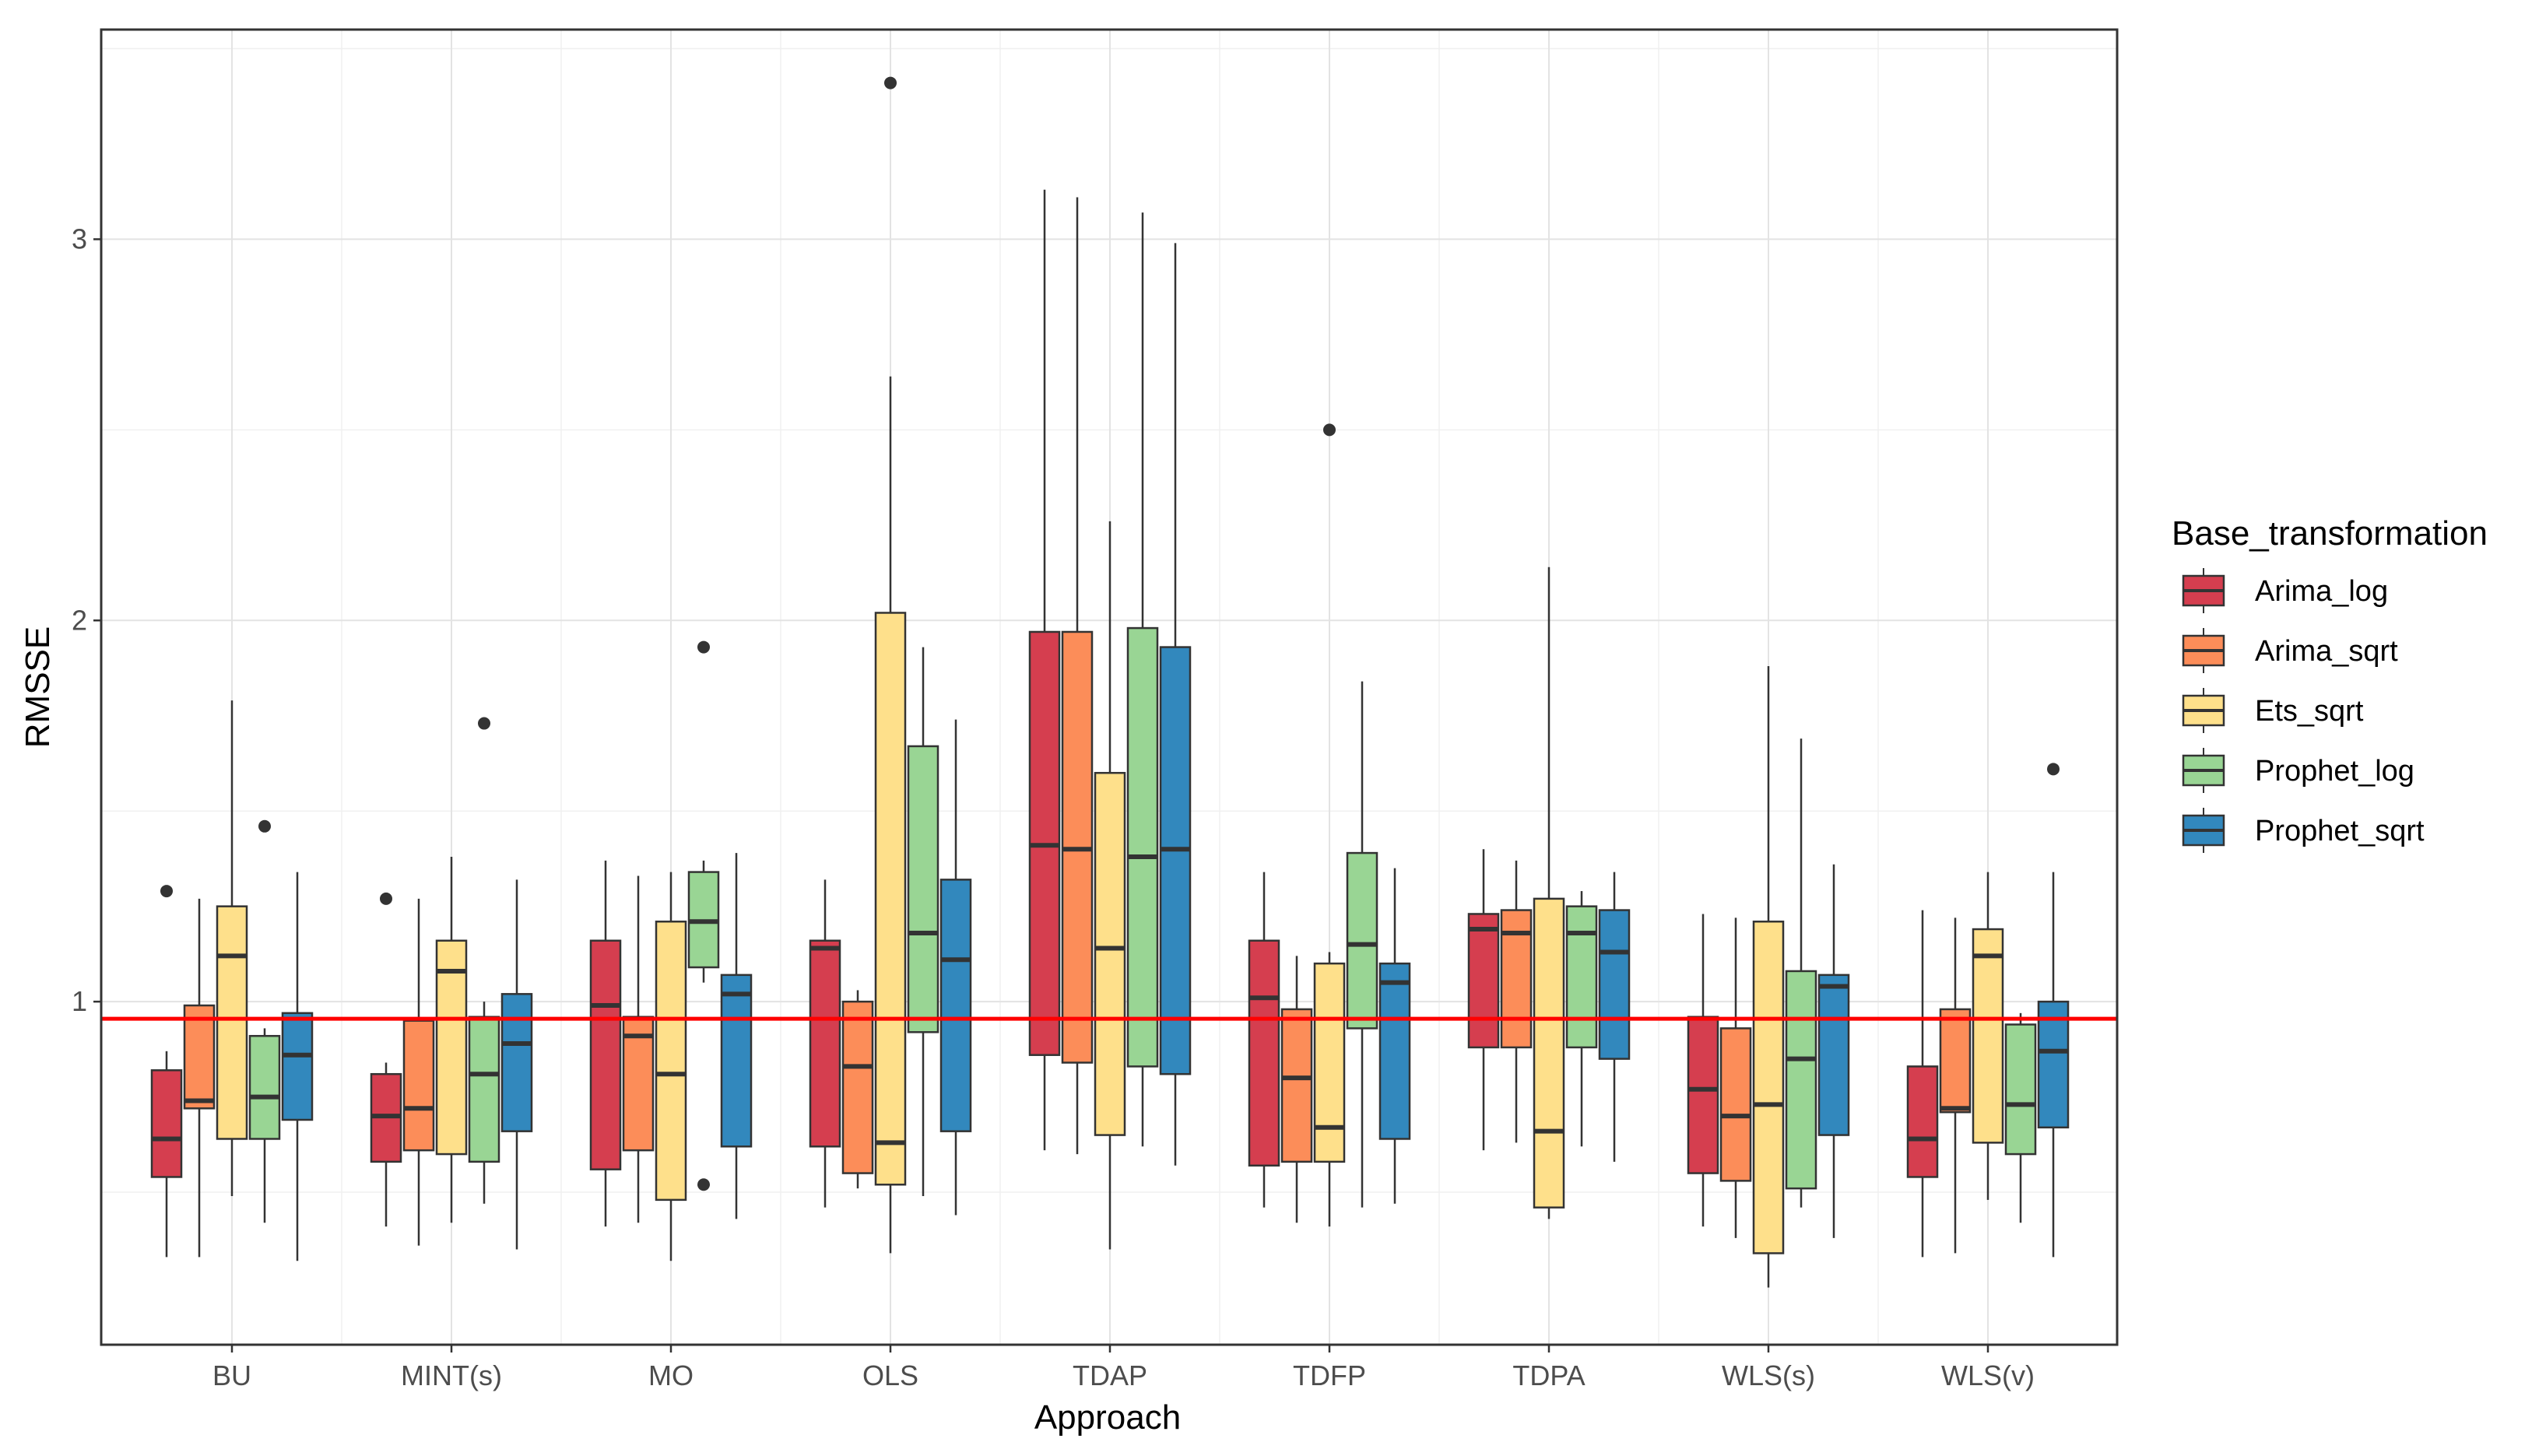 The height and width of the screenshot is (1456, 2539). I want to click on x-tick-label: WLS(s), so click(1768, 1376).